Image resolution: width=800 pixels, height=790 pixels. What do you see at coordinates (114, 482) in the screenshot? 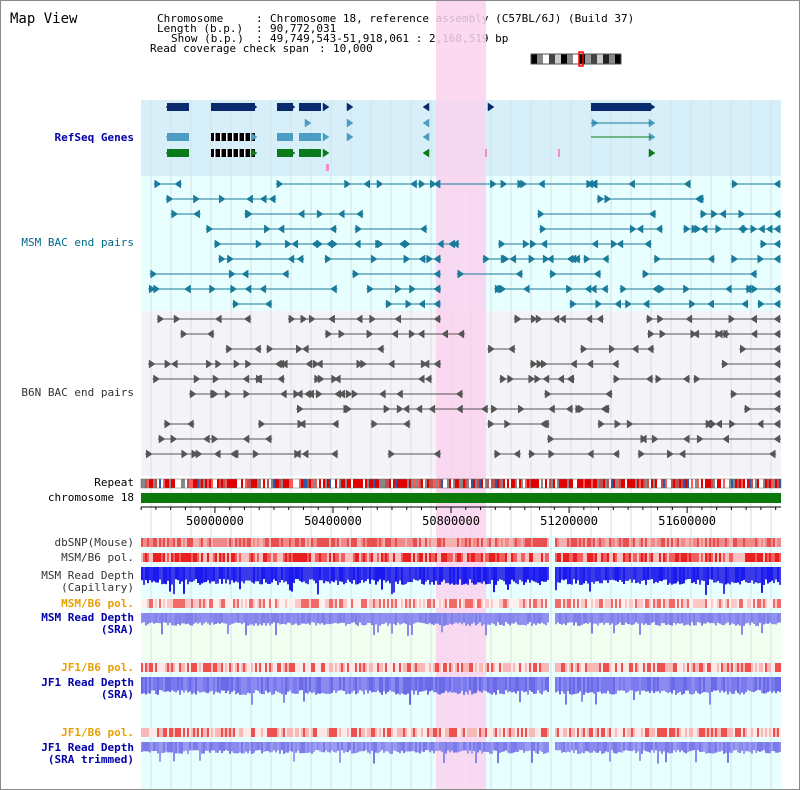
I see `track-label-repeat: Repeat` at bounding box center [114, 482].